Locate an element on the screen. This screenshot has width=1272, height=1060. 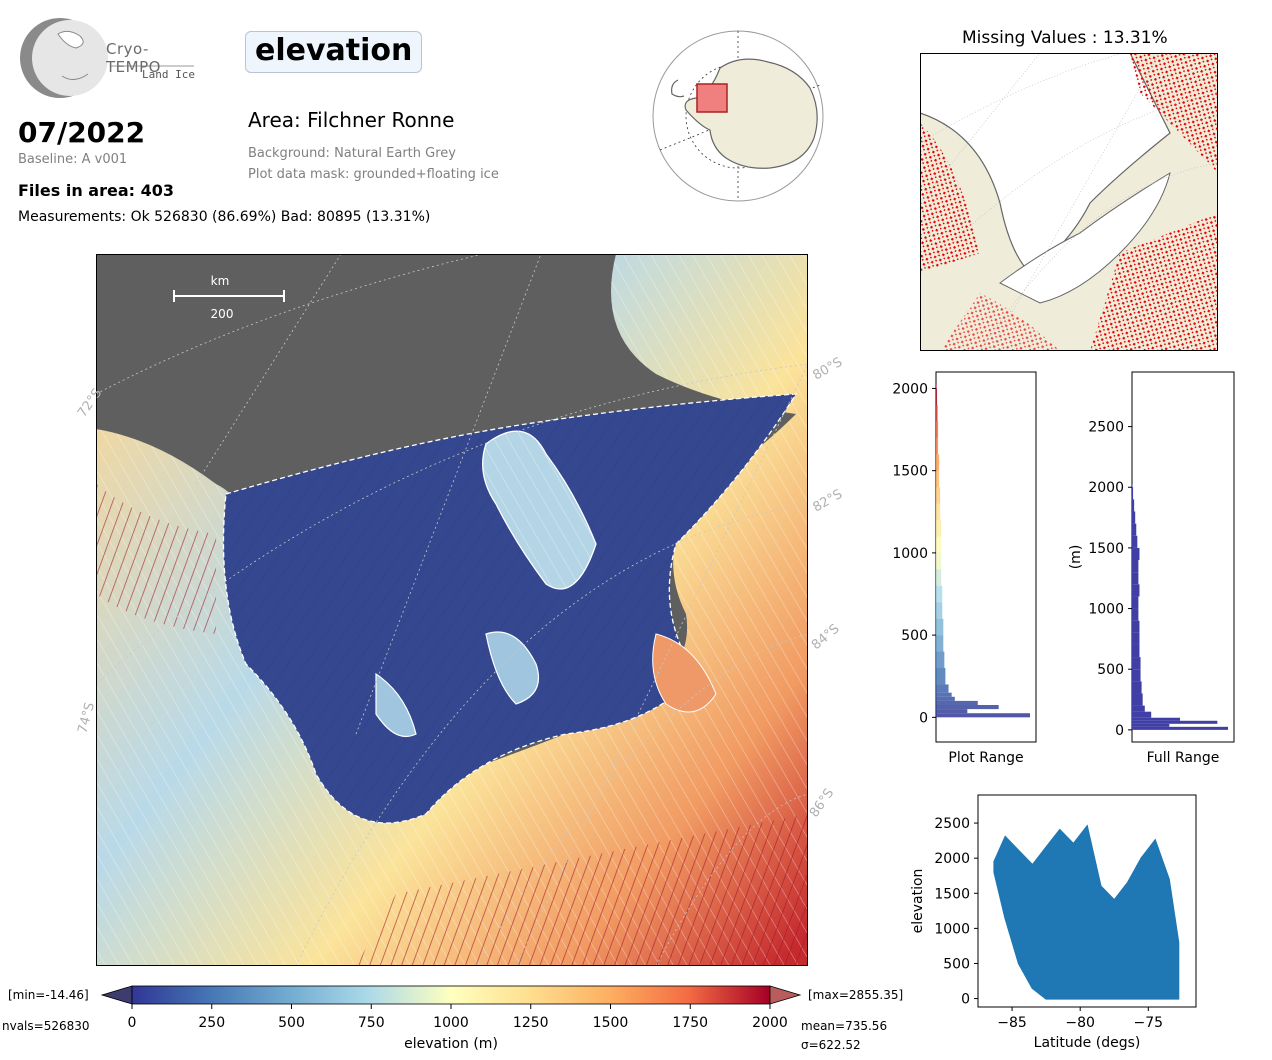
colorbar-label: elevation (m) is located at coordinates (451, 1044).